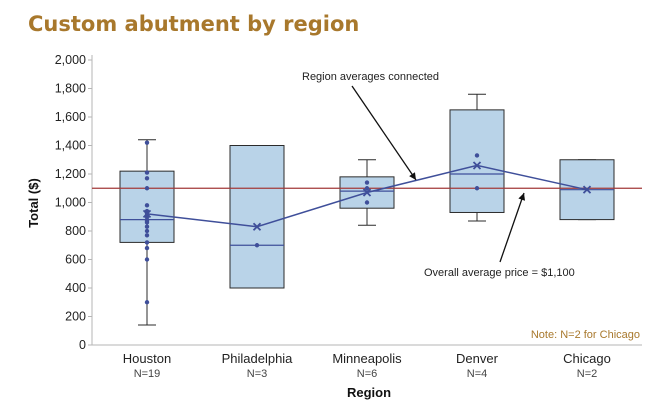 The height and width of the screenshot is (408, 667). What do you see at coordinates (75, 288) in the screenshot?
I see `y-tick-label: 400` at bounding box center [75, 288].